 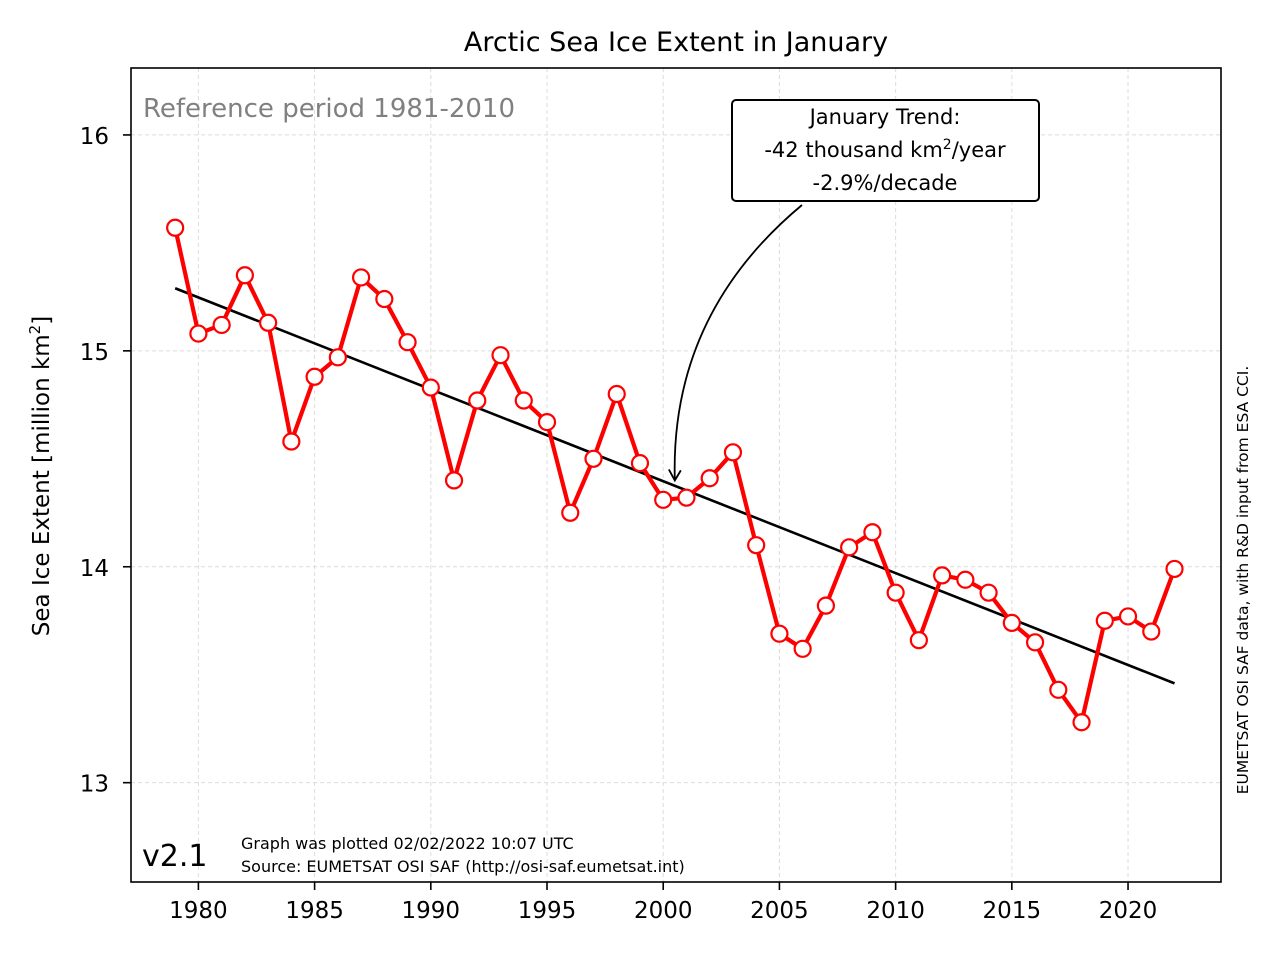 What do you see at coordinates (676, 42) in the screenshot?
I see `chart-title: Arctic Sea Ice Extent in January` at bounding box center [676, 42].